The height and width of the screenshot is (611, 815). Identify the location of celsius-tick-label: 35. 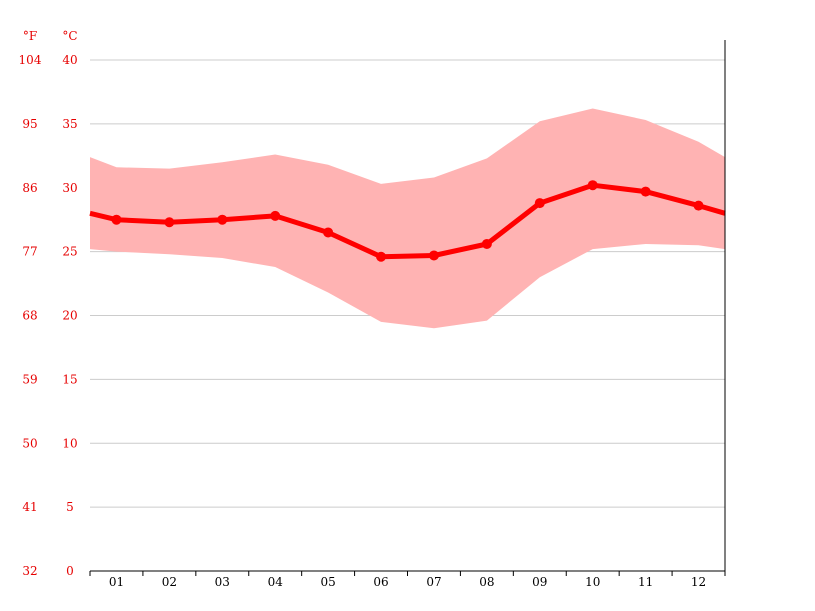
(69, 124).